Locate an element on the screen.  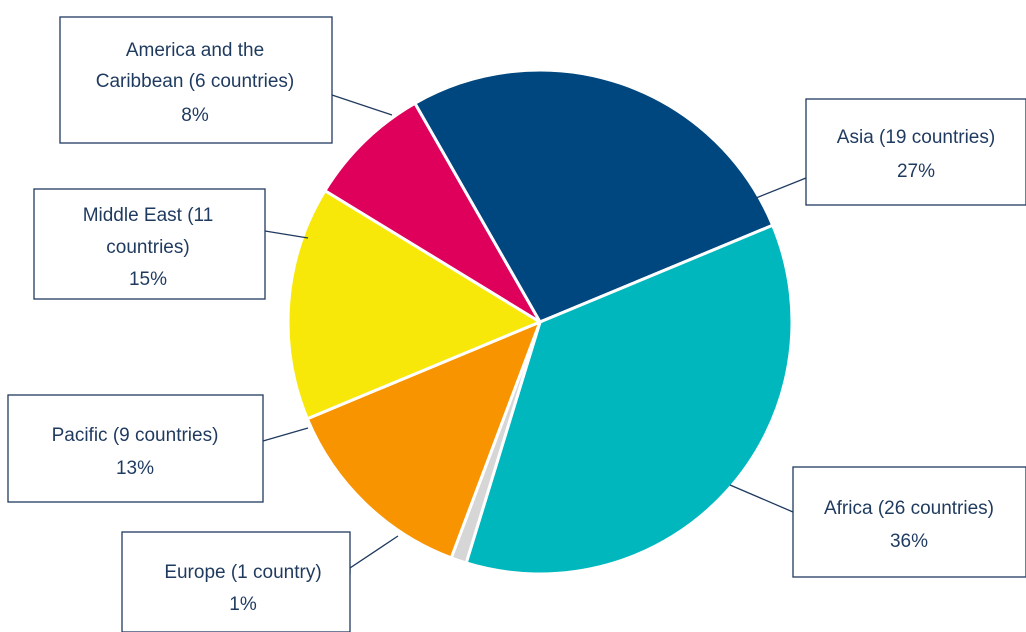
data-label-asia: Asia (19 countries) 27% is located at coordinates (890, 152).